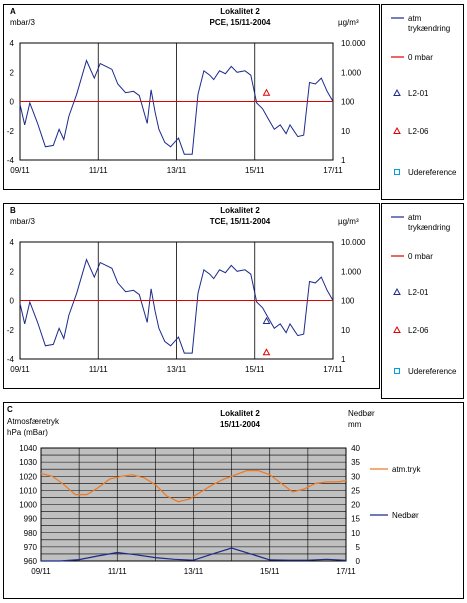 The width and height of the screenshot is (467, 603). What do you see at coordinates (355, 505) in the screenshot?
I see `right-tick-label-c: 20` at bounding box center [355, 505].